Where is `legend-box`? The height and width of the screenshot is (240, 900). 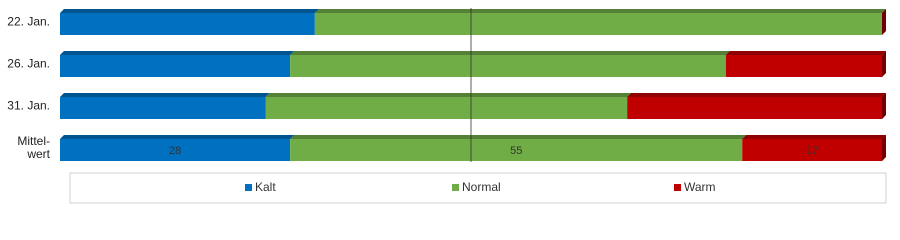
legend-box is located at coordinates (478, 188).